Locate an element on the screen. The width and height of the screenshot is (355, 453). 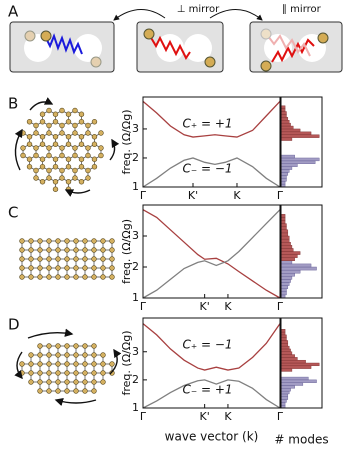
chern-label: C₋ = −1 is located at coordinates (207, 169).